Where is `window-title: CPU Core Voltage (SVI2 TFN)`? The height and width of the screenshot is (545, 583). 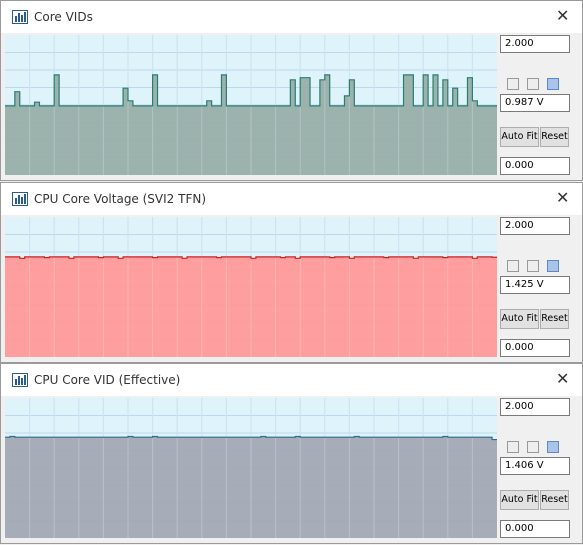 window-title: CPU Core Voltage (SVI2 TFN) is located at coordinates (120, 199).